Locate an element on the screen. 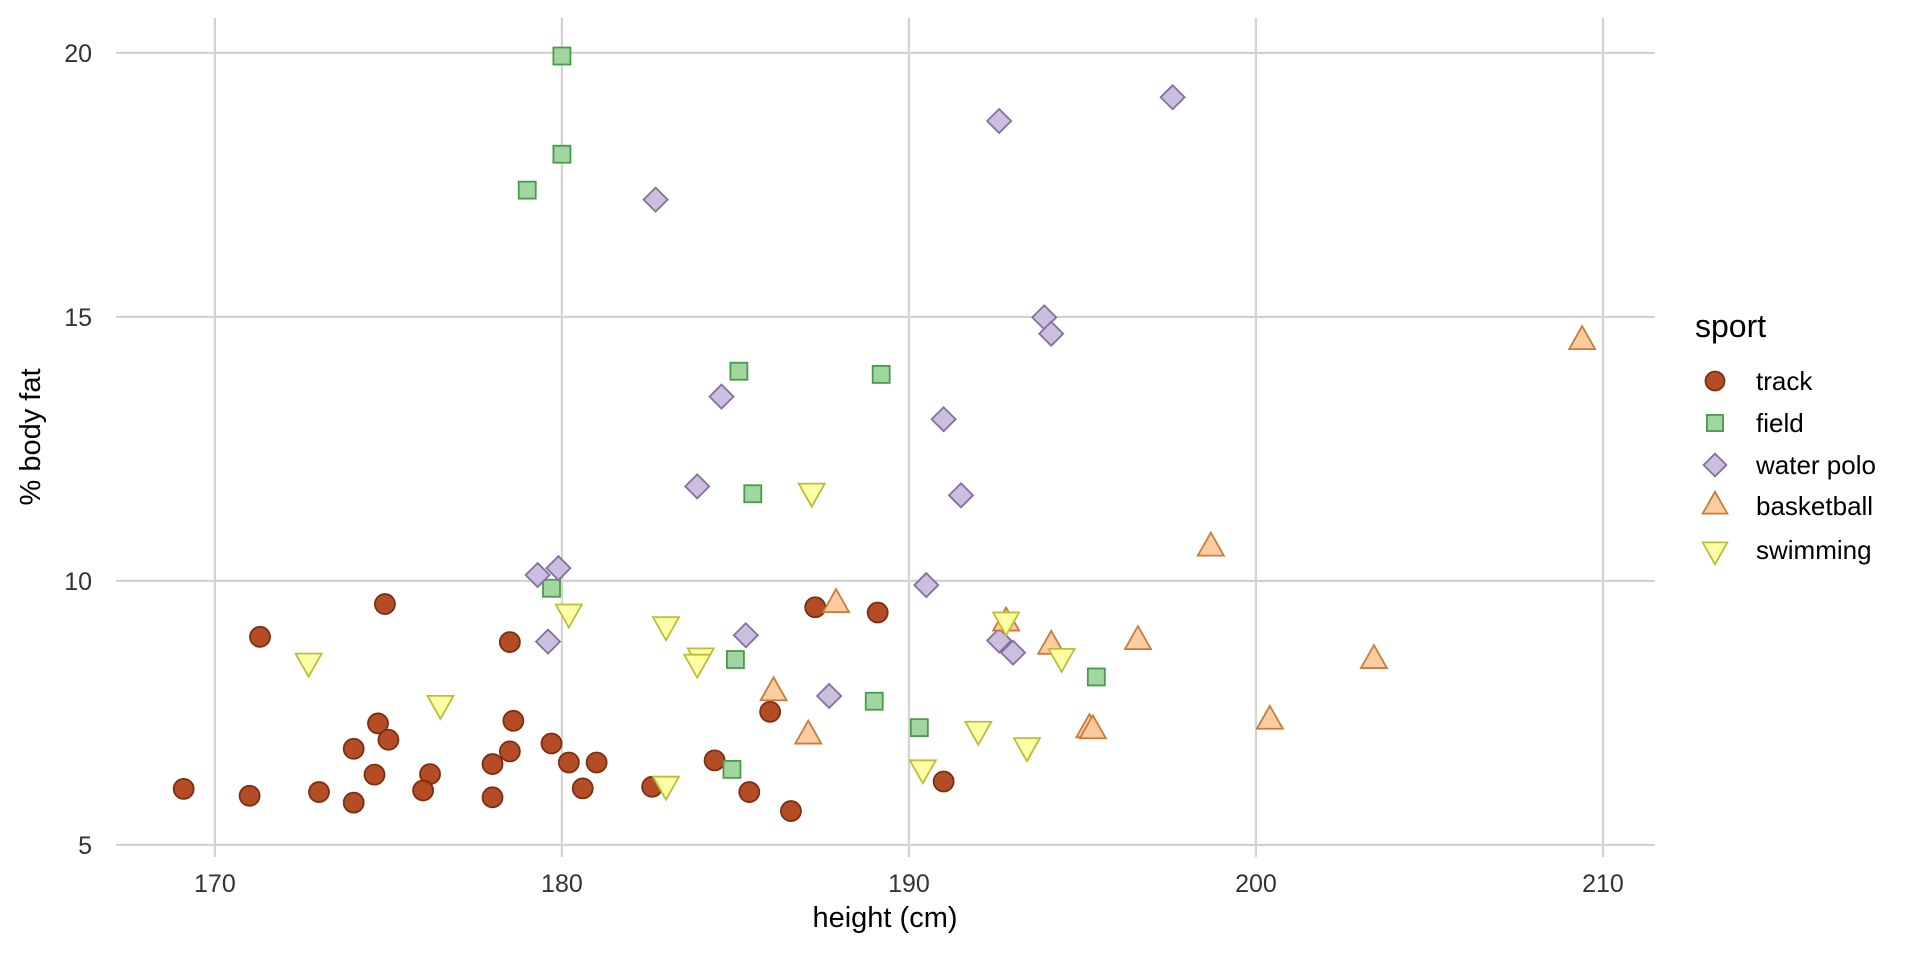 The width and height of the screenshot is (1920, 960). legend-label: track is located at coordinates (1784, 381).